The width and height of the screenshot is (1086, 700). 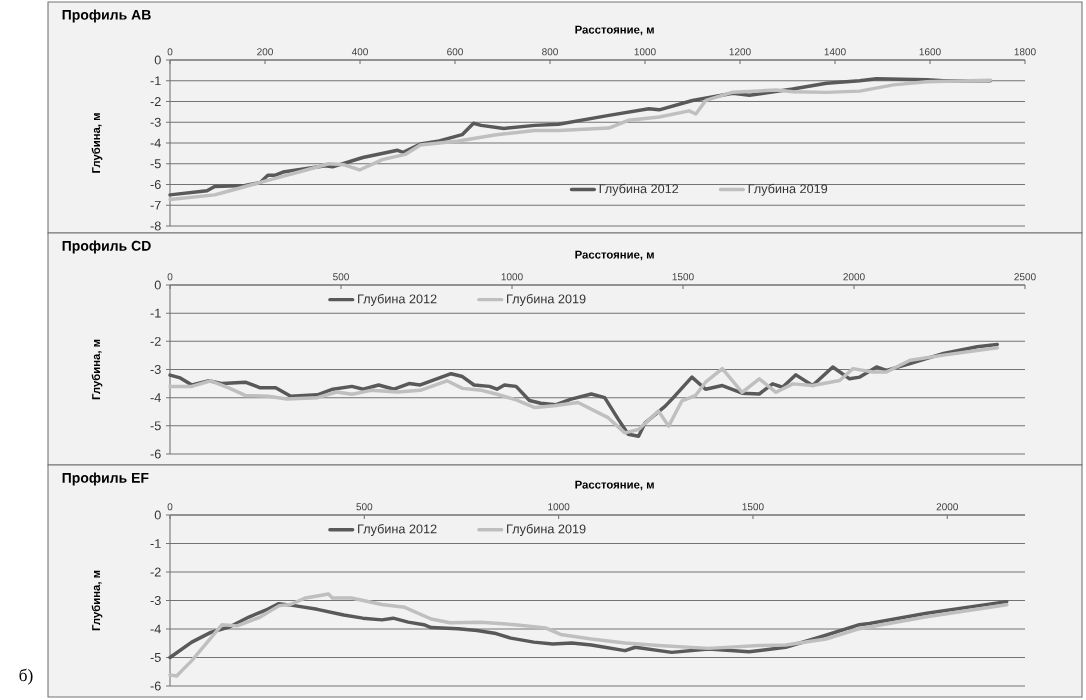 I want to click on text: б), so click(x=26, y=676).